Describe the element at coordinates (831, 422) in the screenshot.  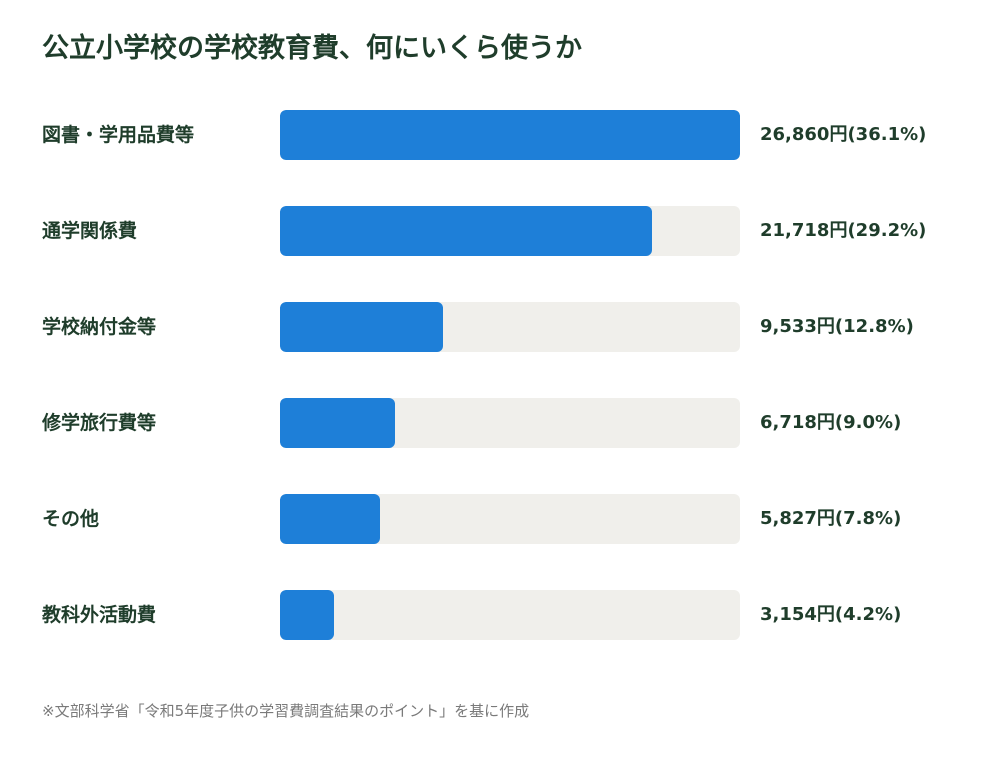
I see `value-label: 6,718円(9.0%)` at that location.